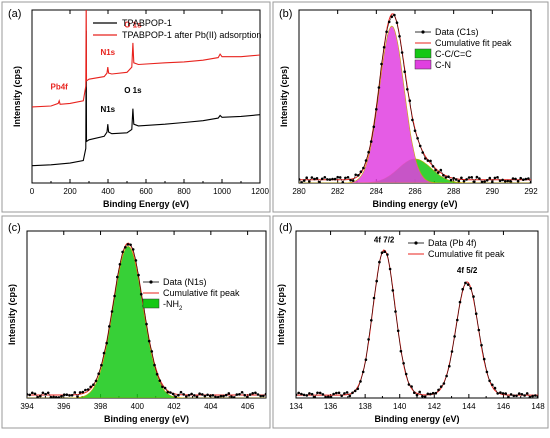 The image size is (550, 438). Describe the element at coordinates (467, 270) in the screenshot. I see `peak-annotation: 4f 5/2` at that location.